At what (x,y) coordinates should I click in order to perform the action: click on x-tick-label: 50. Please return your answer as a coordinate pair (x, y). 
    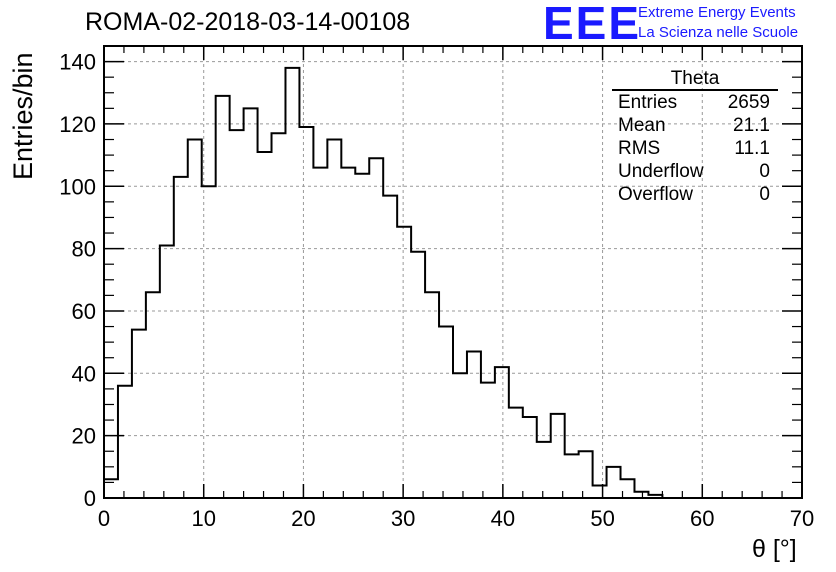
    Looking at the image, I should click on (602, 518).